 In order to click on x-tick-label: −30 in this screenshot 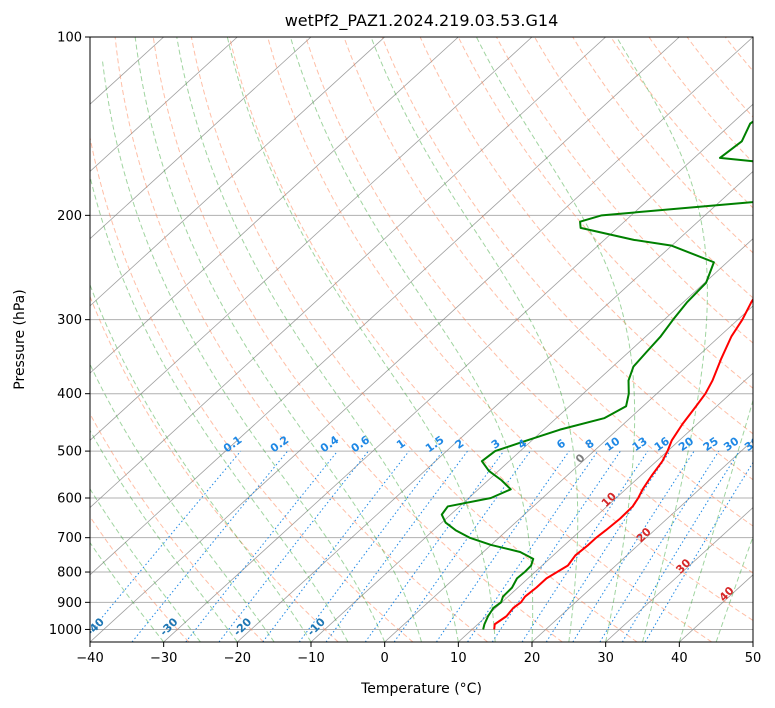, I will do `click(163, 658)`.